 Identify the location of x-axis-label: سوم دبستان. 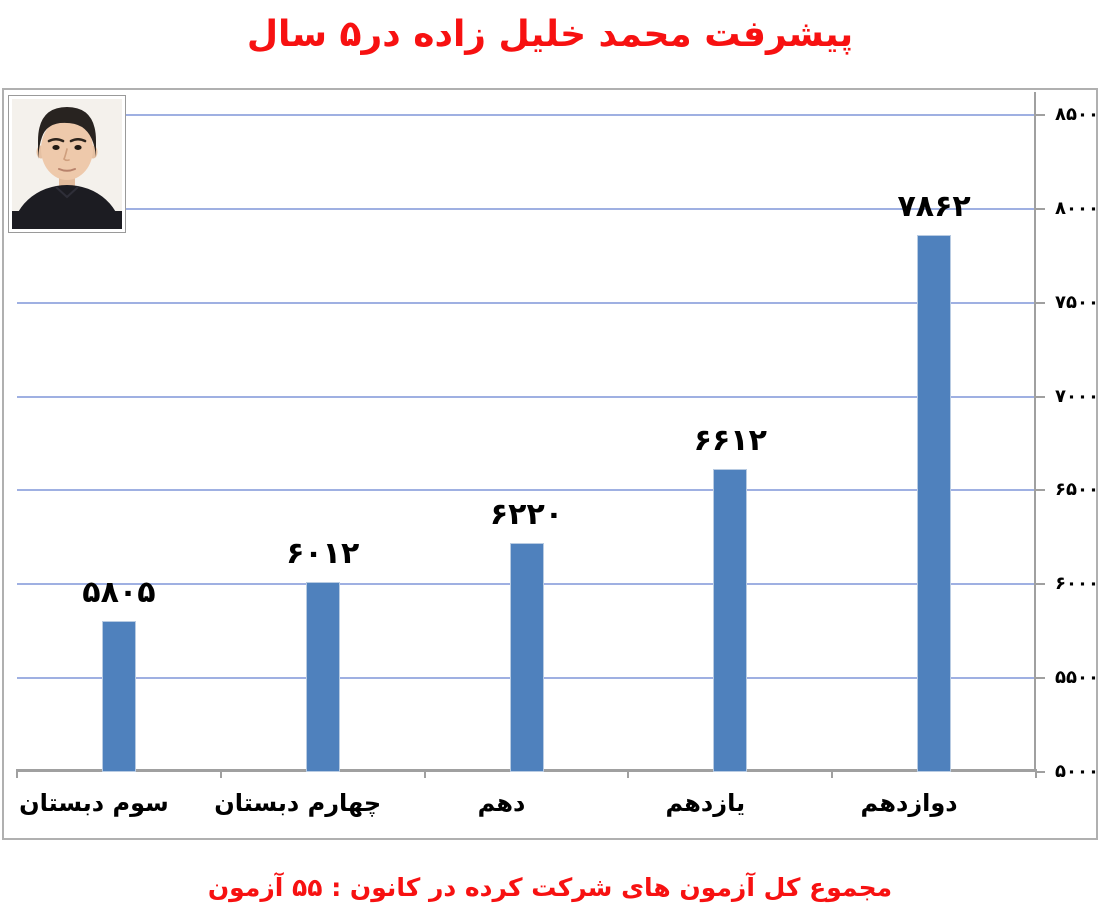
(94, 803).